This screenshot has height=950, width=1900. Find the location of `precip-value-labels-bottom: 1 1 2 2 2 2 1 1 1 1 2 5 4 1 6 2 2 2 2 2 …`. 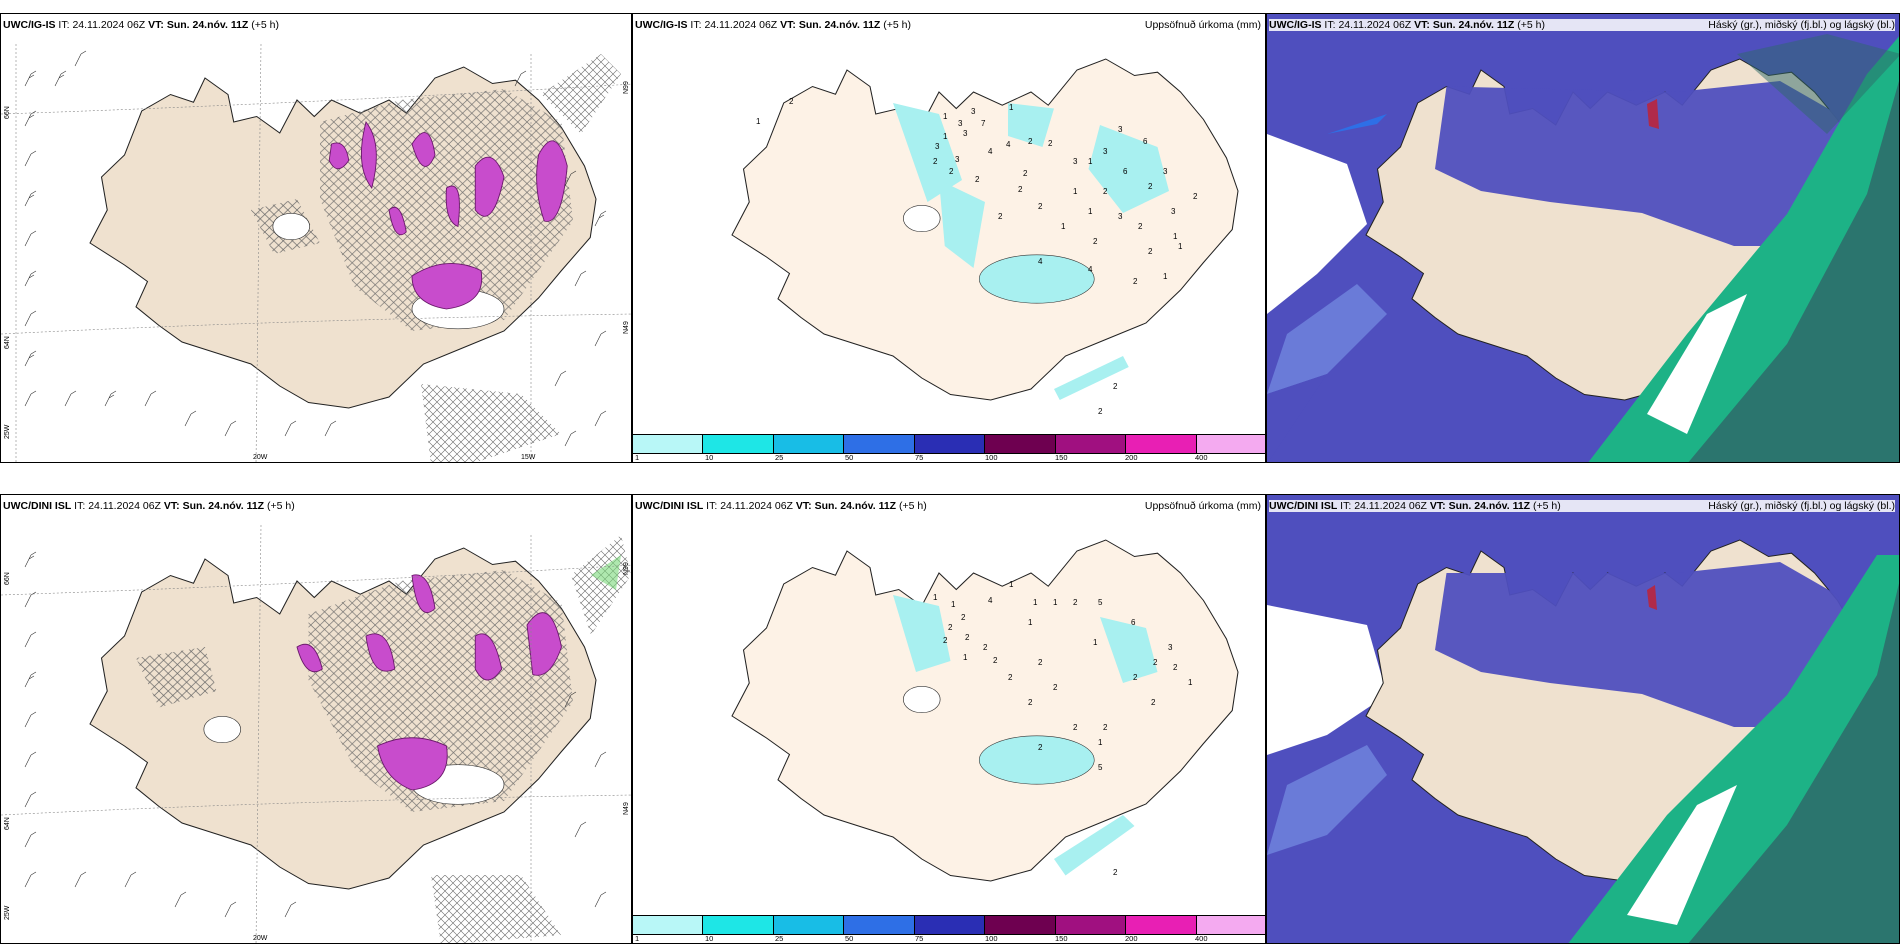

precip-value-labels-bottom: 1 1 2 2 2 2 1 1 1 1 2 5 4 1 6 2 2 2 2 2 … is located at coordinates (1063, 728).